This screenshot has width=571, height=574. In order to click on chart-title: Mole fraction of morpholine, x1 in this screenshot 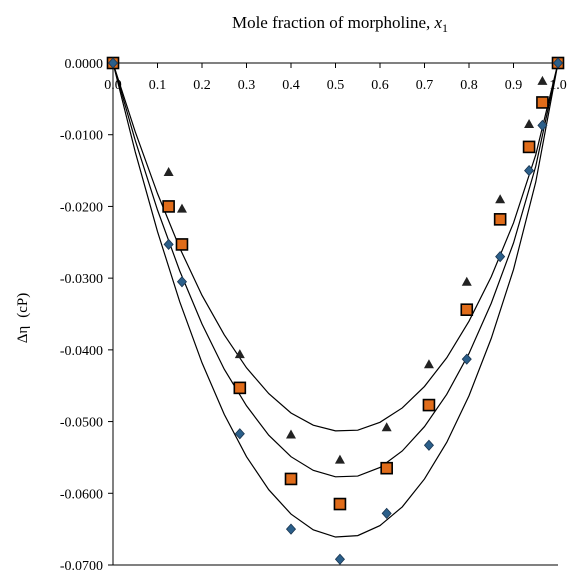, I will do `click(340, 24)`.